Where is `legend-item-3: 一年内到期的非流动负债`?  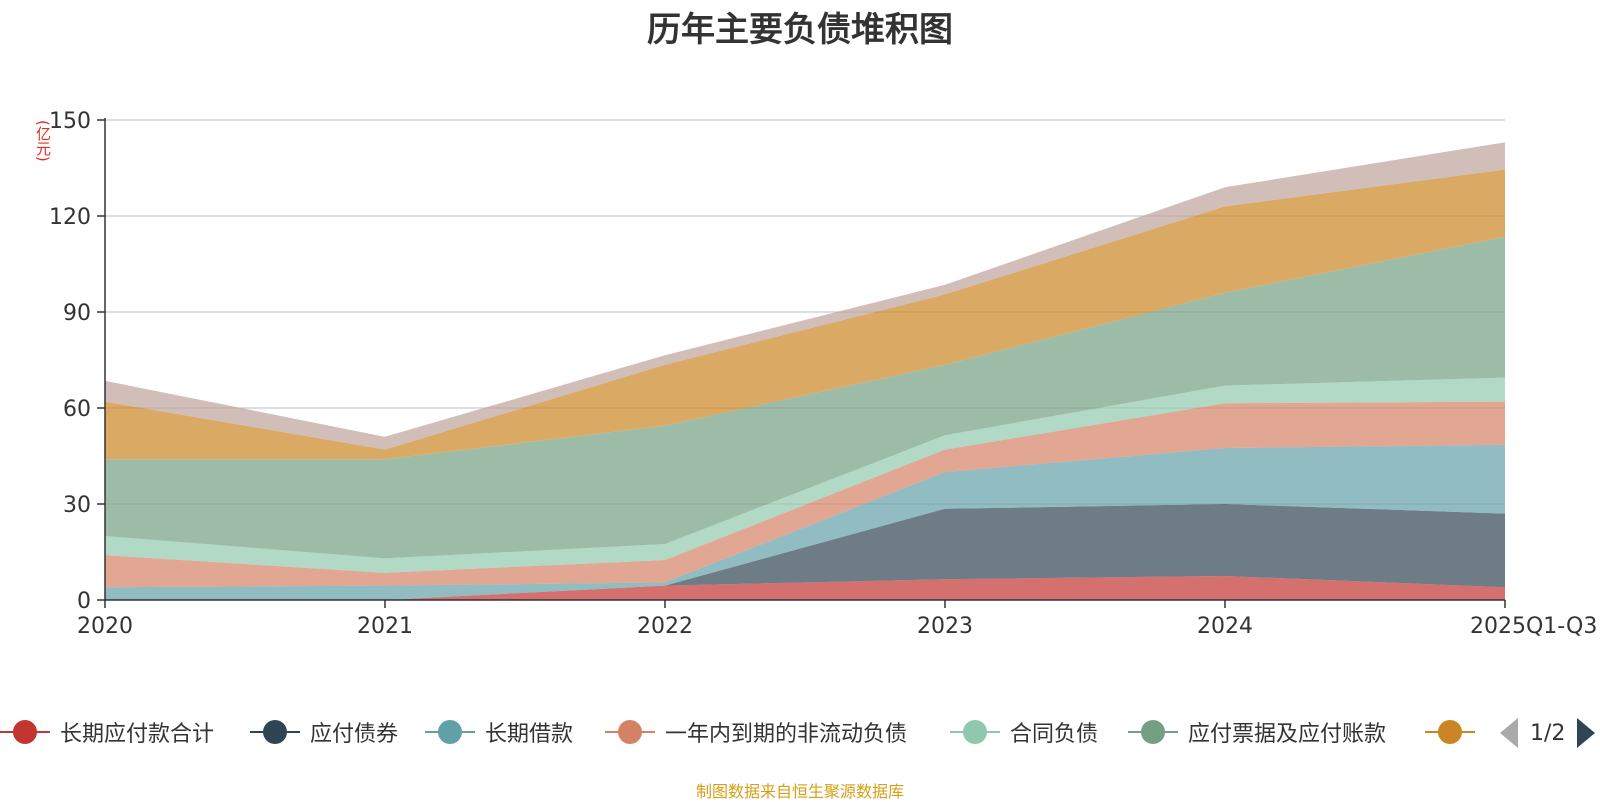 legend-item-3: 一年内到期的非流动负债 is located at coordinates (756, 732).